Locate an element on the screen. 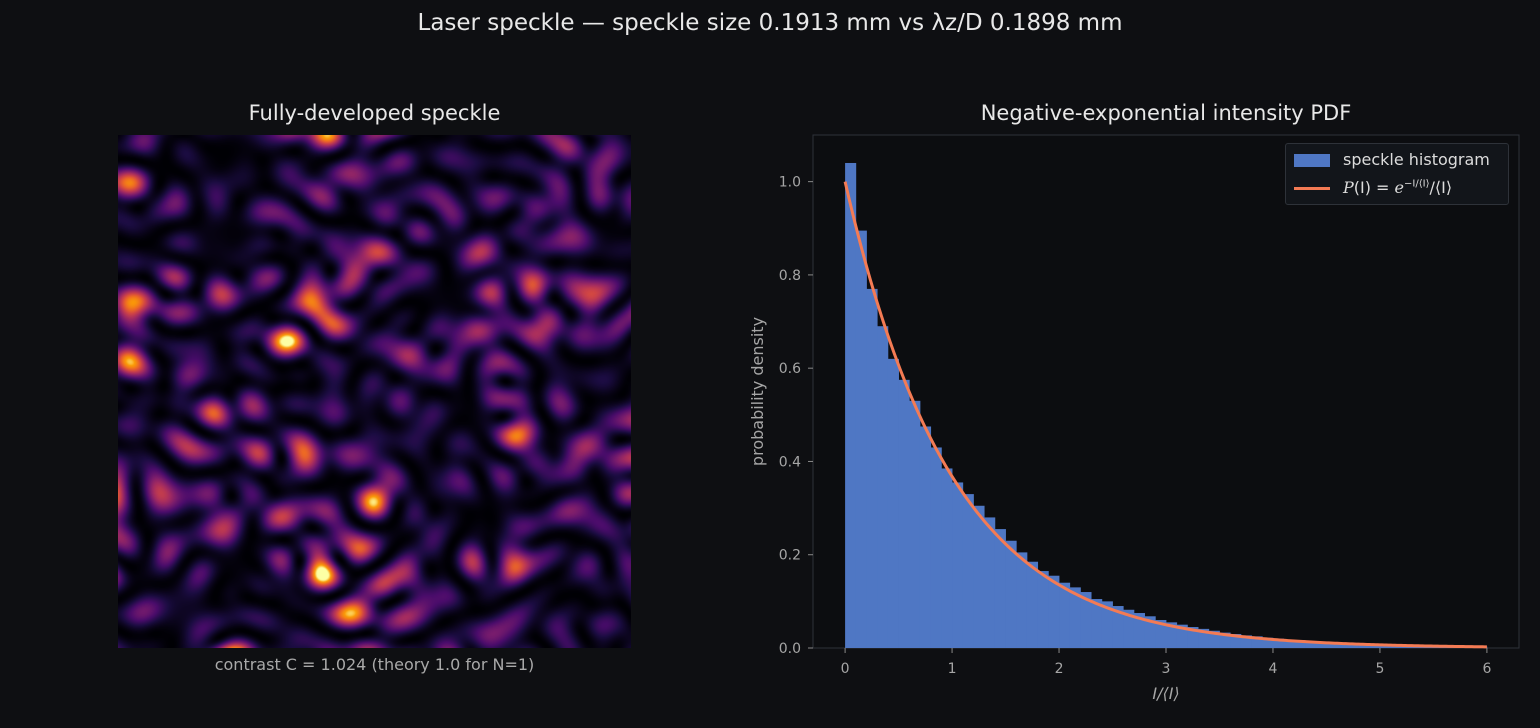  legend-swatch-pdf is located at coordinates (1312, 188).